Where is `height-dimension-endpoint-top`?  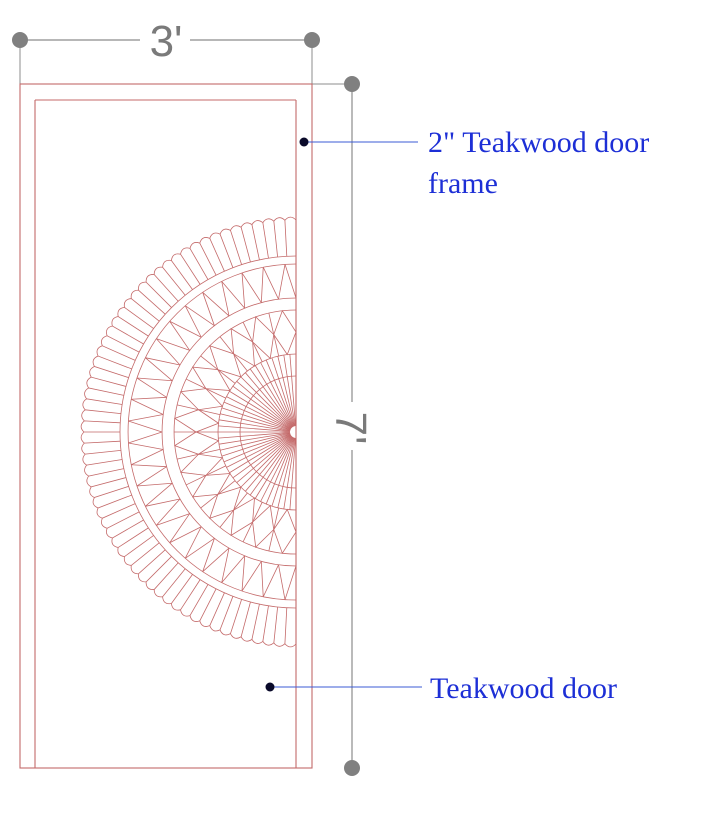 height-dimension-endpoint-top is located at coordinates (352, 84).